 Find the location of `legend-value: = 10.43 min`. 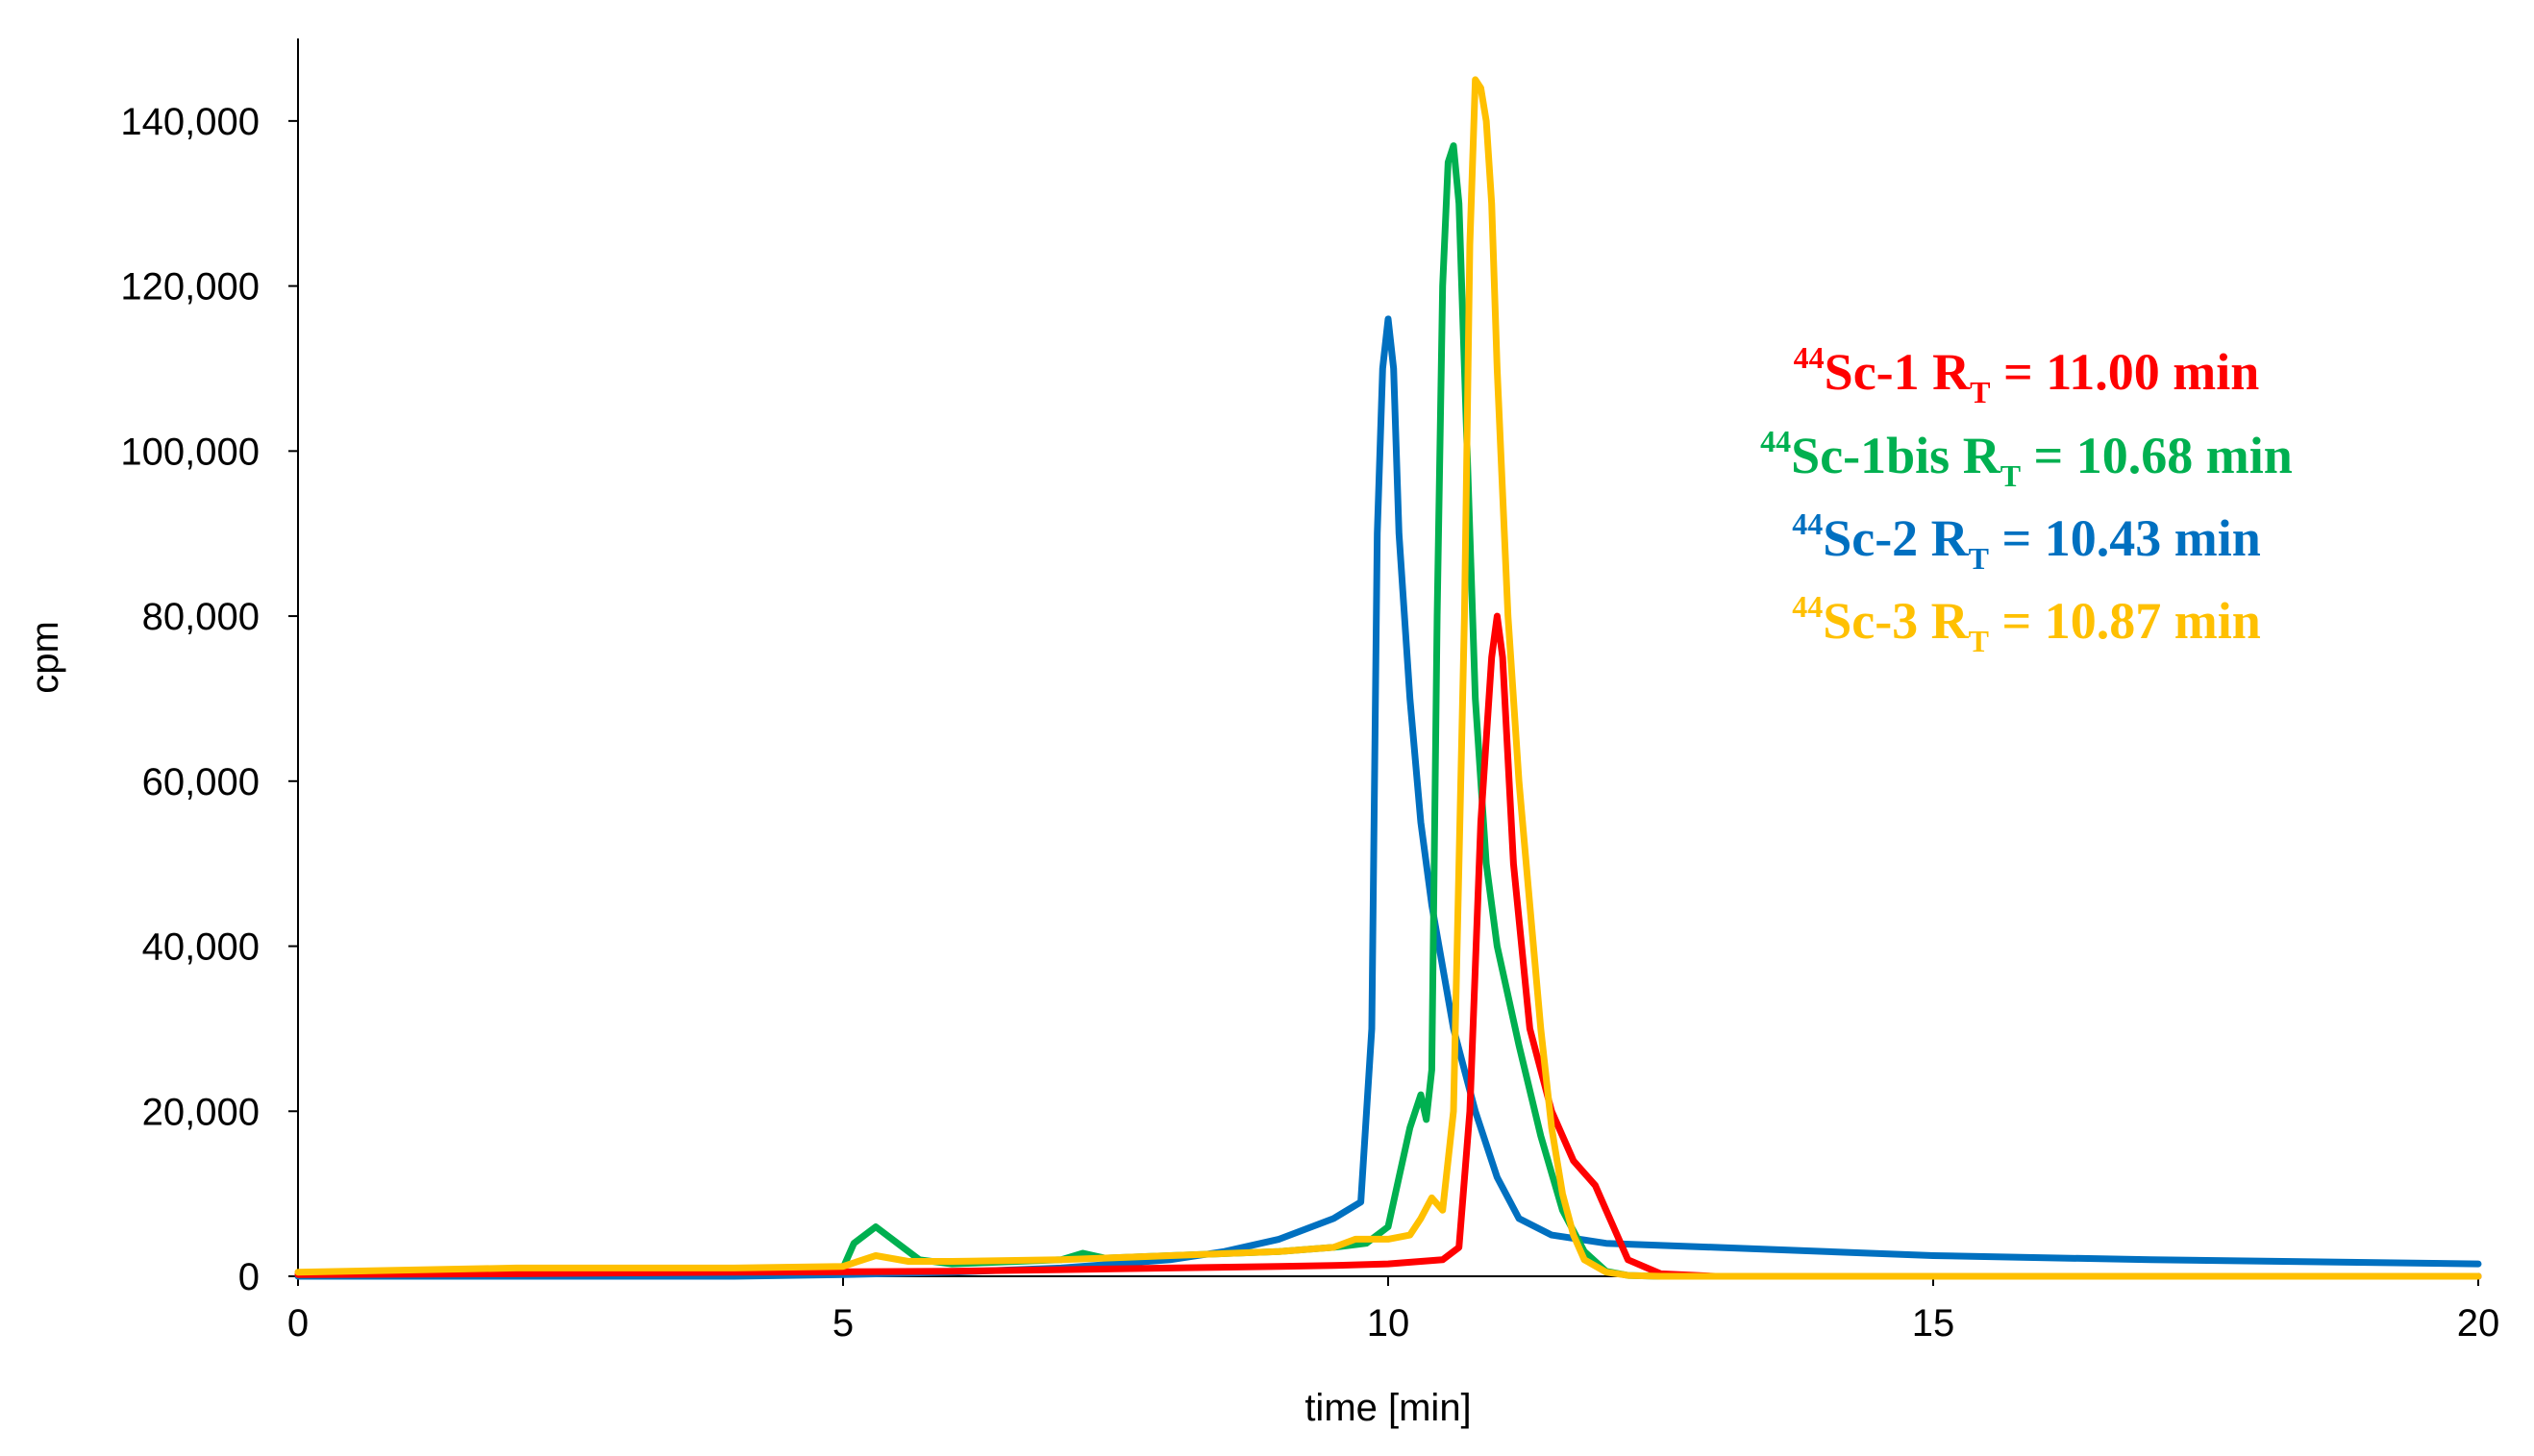

legend-value: = 10.43 min is located at coordinates (2125, 538).